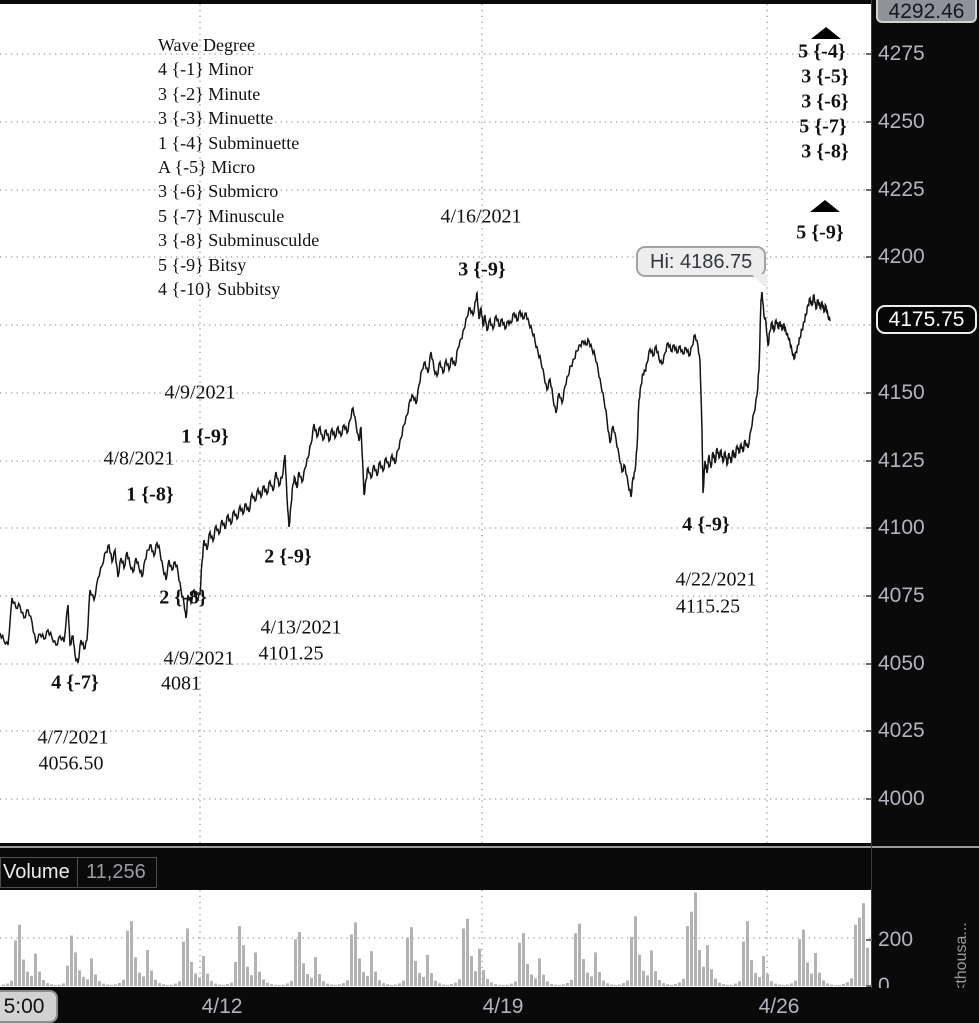 The image size is (979, 1023). What do you see at coordinates (823, 126) in the screenshot?
I see `wave-label-annotation: 5 {-7}` at bounding box center [823, 126].